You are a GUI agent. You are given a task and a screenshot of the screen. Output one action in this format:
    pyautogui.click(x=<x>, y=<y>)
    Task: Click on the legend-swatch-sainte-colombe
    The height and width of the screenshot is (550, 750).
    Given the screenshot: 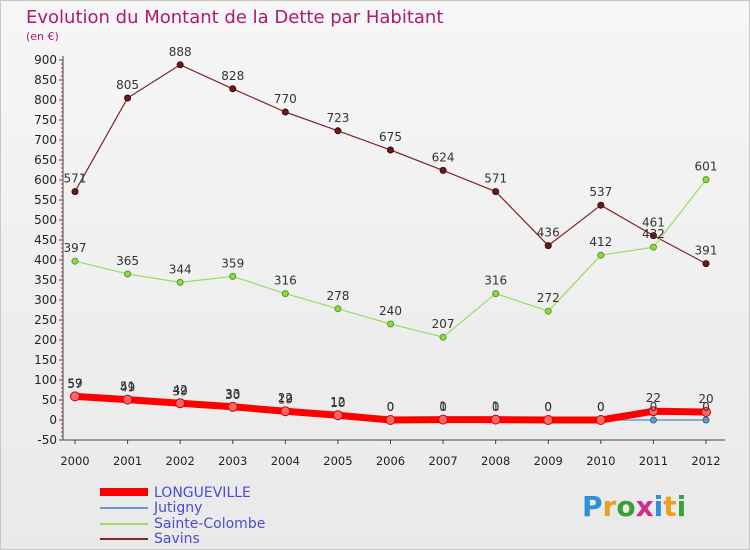 What is the action you would take?
    pyautogui.click(x=124, y=524)
    